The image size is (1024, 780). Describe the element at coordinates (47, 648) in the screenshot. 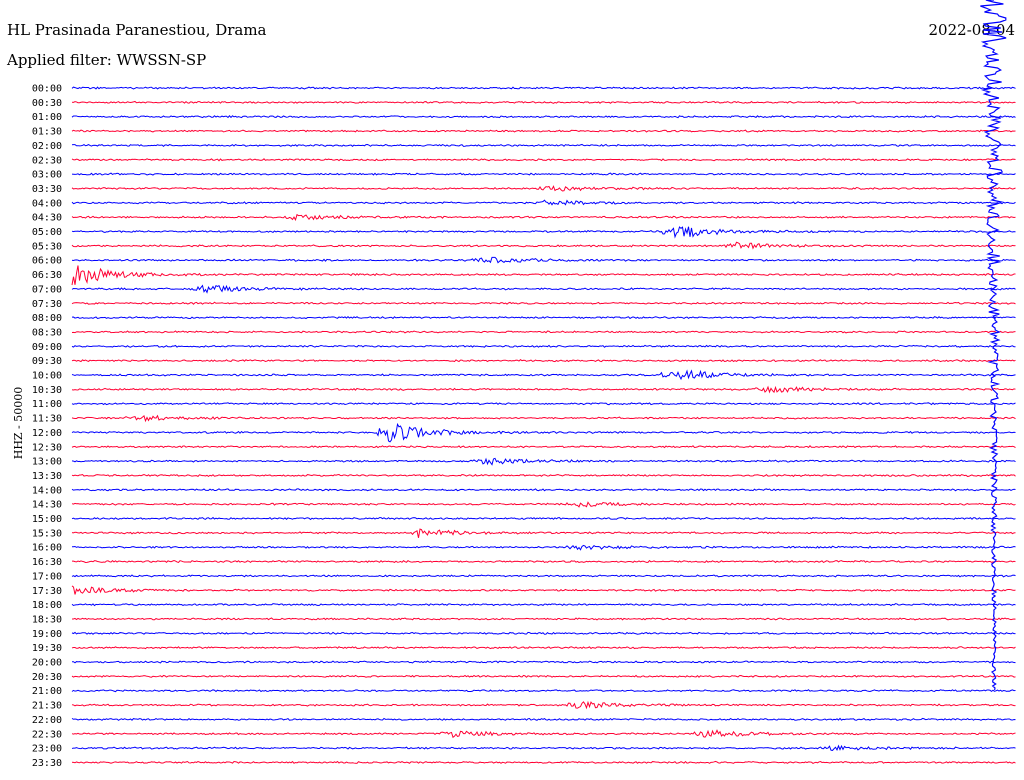

I see `row-time-label: 19:30` at that location.